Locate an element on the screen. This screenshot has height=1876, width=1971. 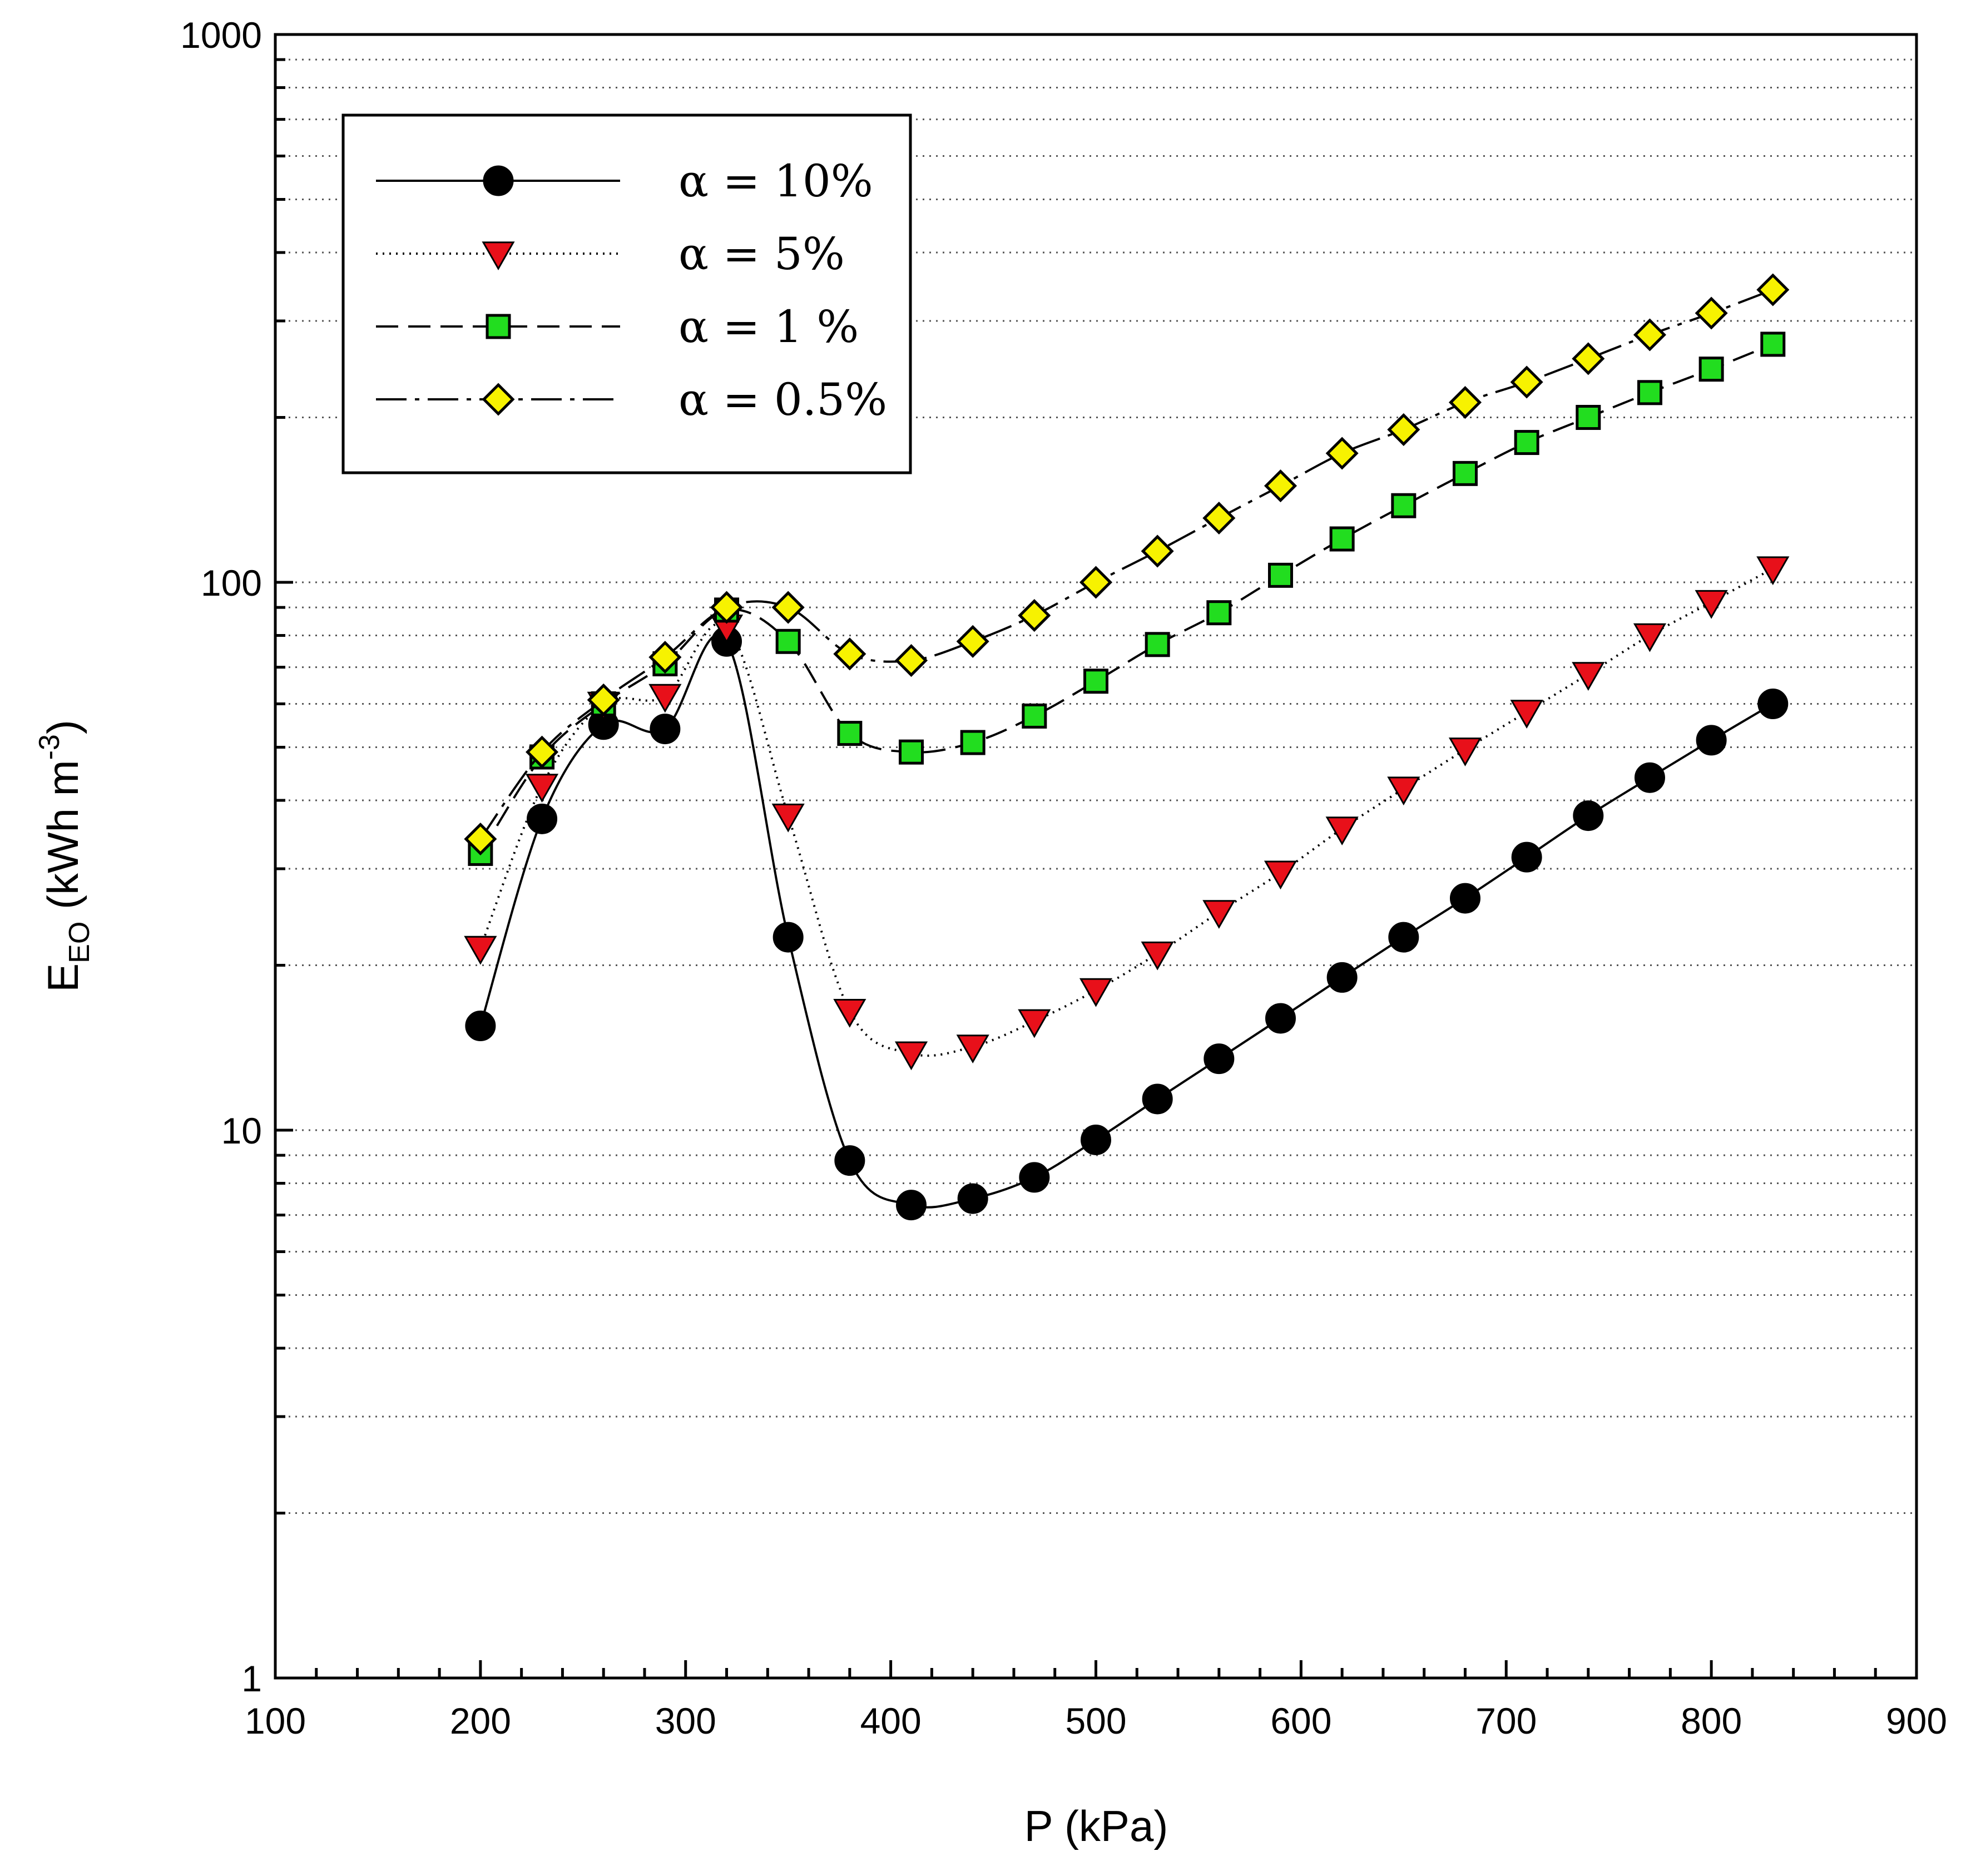
y-tick-label: 10 is located at coordinates (241, 1130).